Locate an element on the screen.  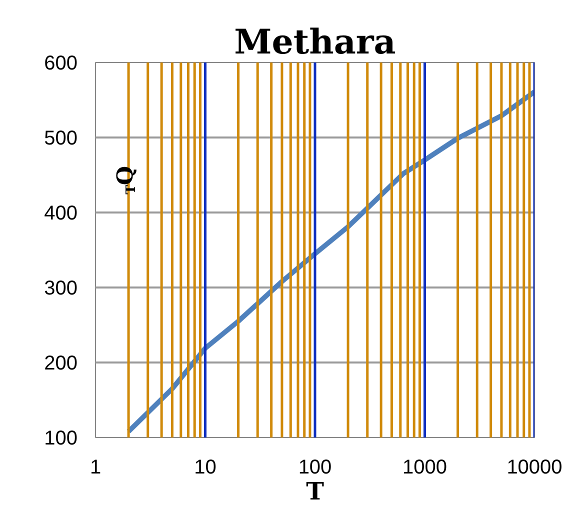
x-tick-label: 10000 is located at coordinates (534, 467).